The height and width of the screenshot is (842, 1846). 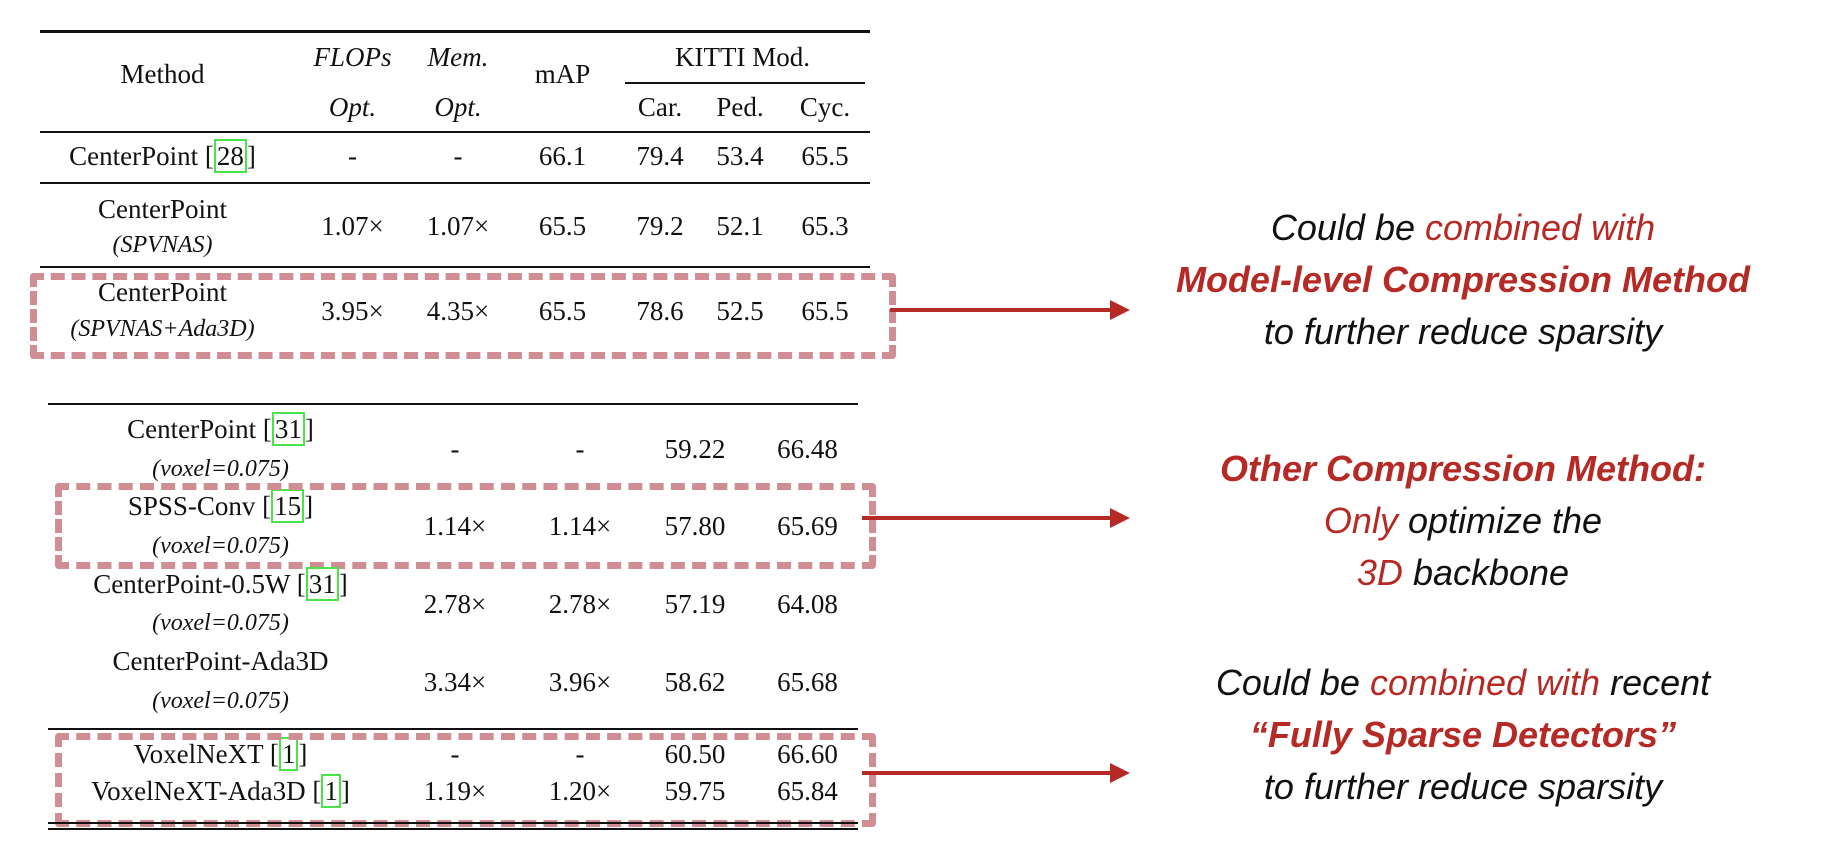 I want to click on header-mem: Mem., so click(x=458, y=57).